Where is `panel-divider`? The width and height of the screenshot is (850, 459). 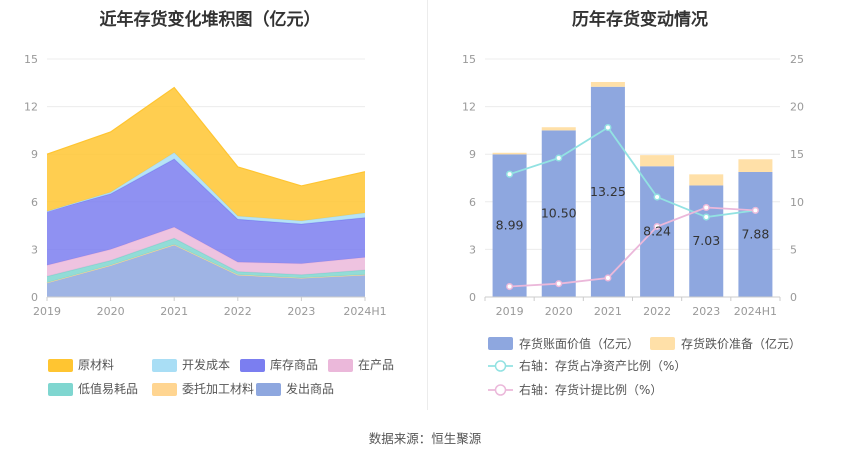 panel-divider is located at coordinates (427, 205).